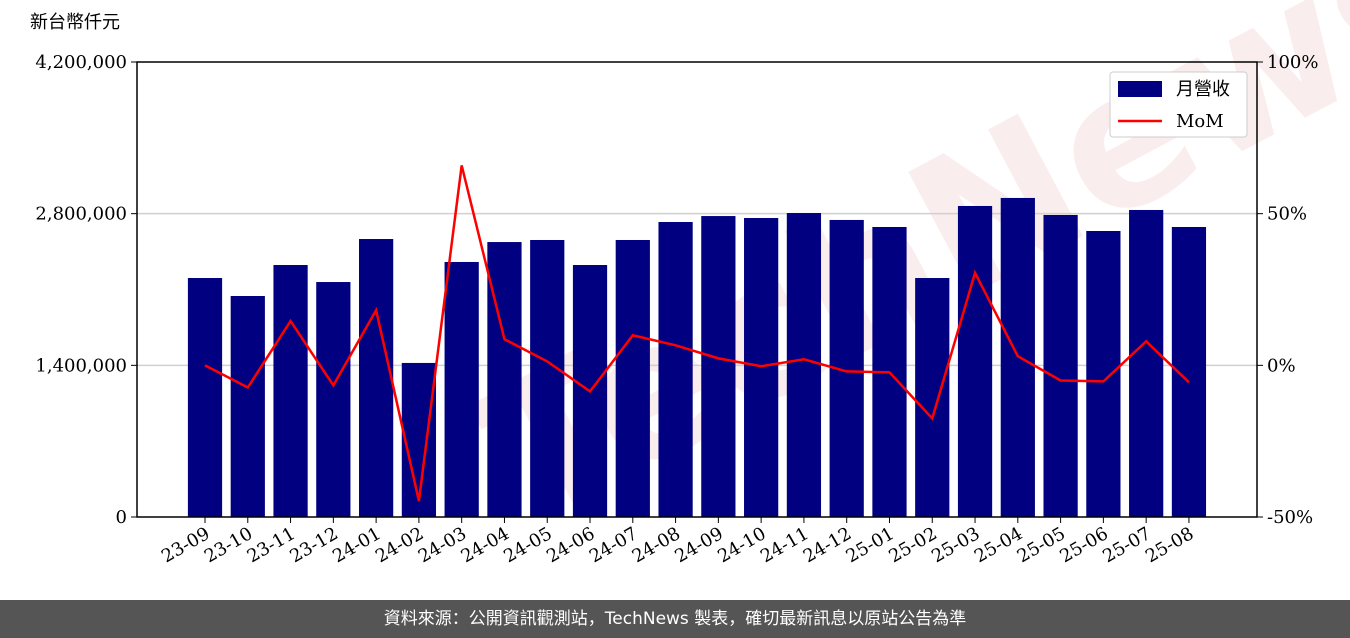  I want to click on x-tick-label: 24-01, so click(356, 545).